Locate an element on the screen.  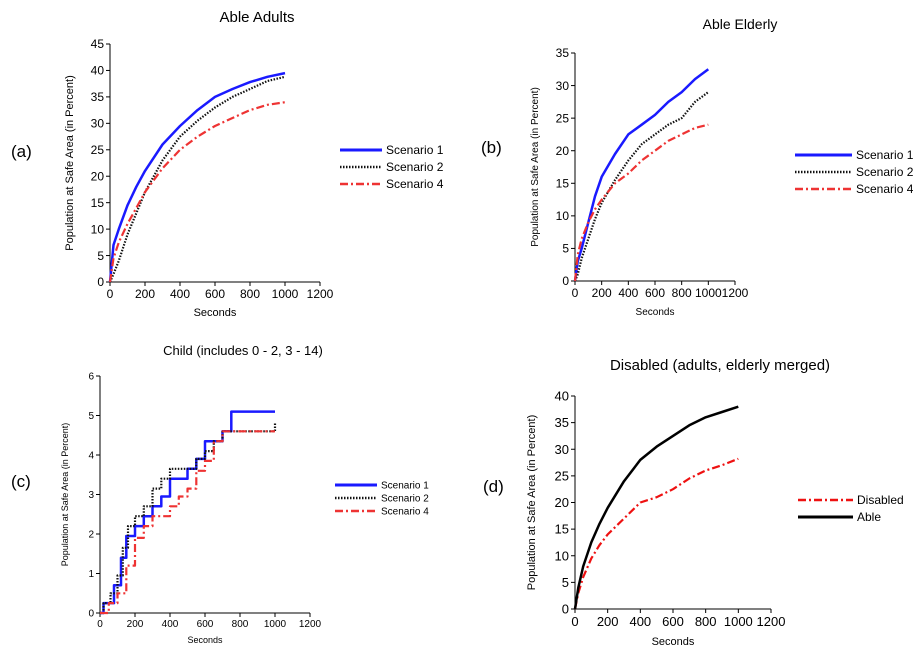
y-tick-label: 1 is located at coordinates (91, 574).